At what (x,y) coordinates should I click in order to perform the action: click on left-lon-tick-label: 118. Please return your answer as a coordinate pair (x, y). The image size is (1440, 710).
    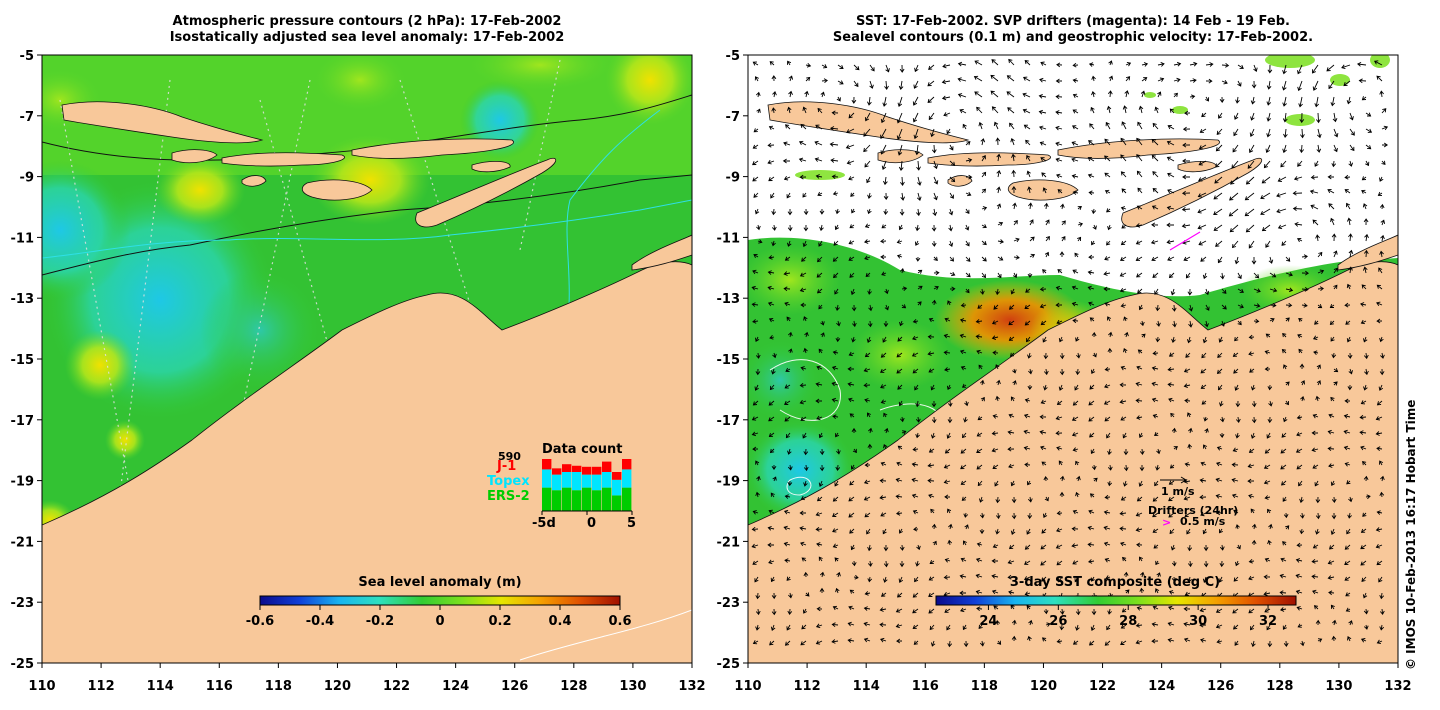
    Looking at the image, I should click on (278, 686).